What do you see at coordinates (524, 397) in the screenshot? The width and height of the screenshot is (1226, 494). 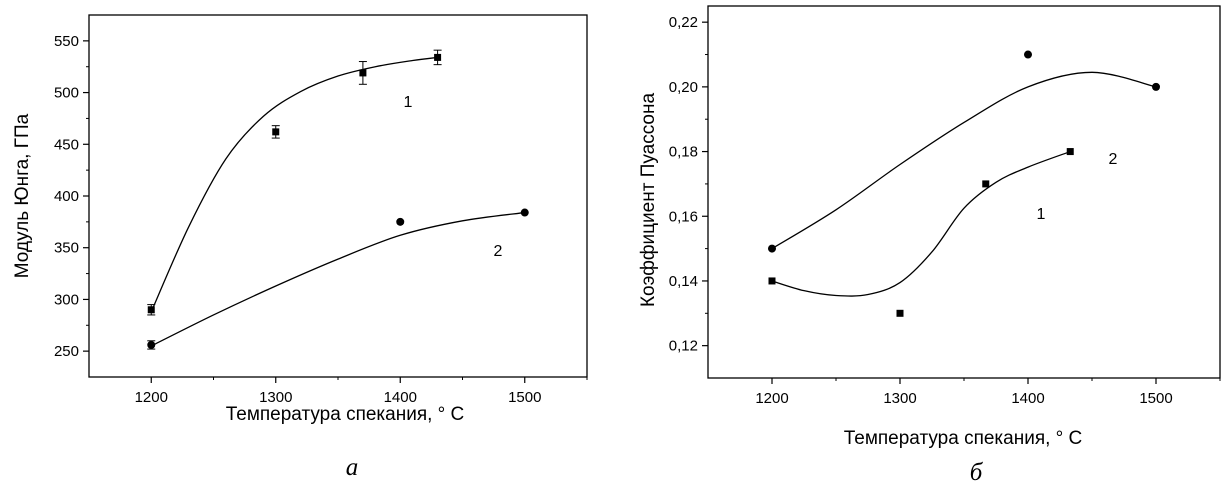 I see `chart-a-x-tick-label: 1500` at bounding box center [524, 397].